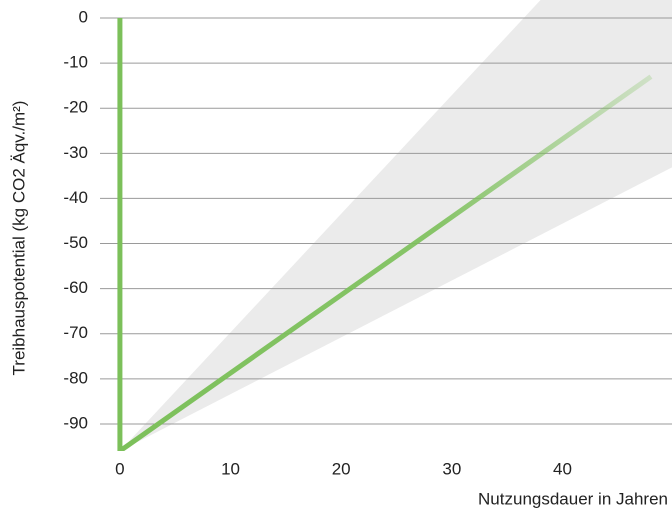  Describe the element at coordinates (75, 197) in the screenshot. I see `y-tick-label: -40` at that location.